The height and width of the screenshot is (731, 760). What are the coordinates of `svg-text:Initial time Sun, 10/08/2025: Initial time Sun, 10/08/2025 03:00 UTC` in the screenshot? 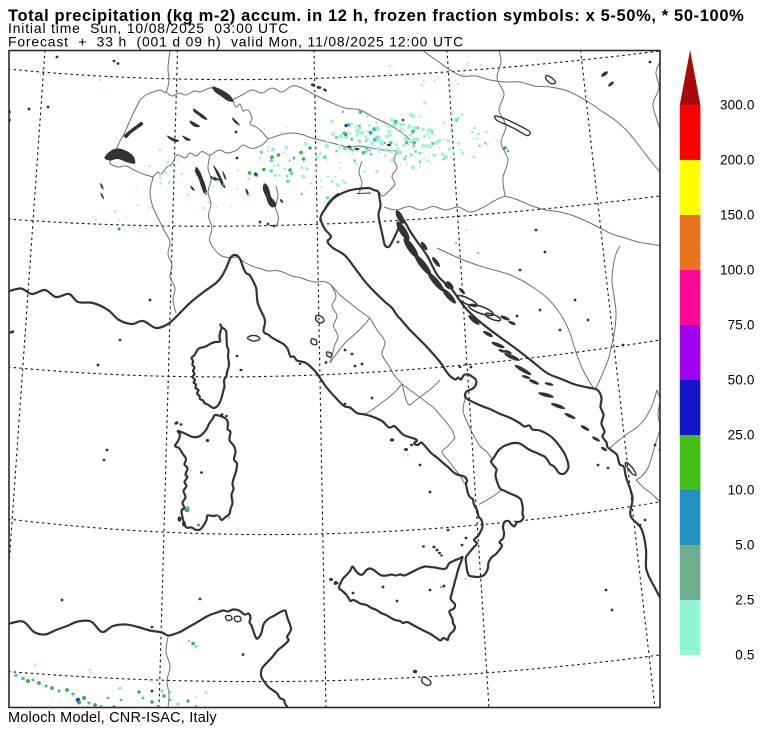 It's located at (148, 28).